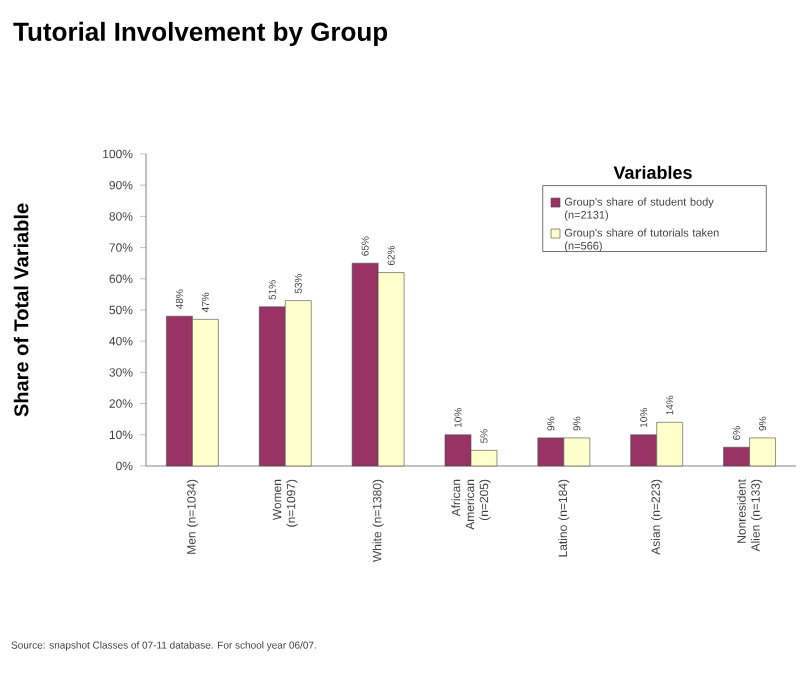 The image size is (800, 678). Describe the element at coordinates (652, 172) in the screenshot. I see `legend-title: Variables` at that location.